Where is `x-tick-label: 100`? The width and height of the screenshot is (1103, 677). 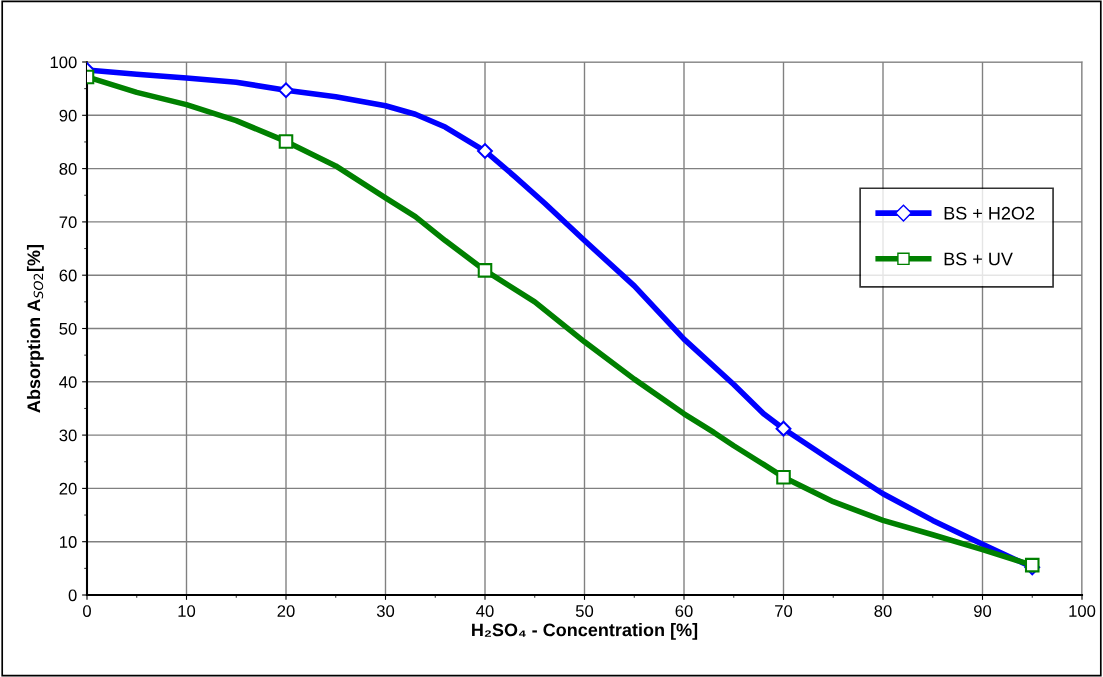 x-tick-label: 100 is located at coordinates (1082, 611).